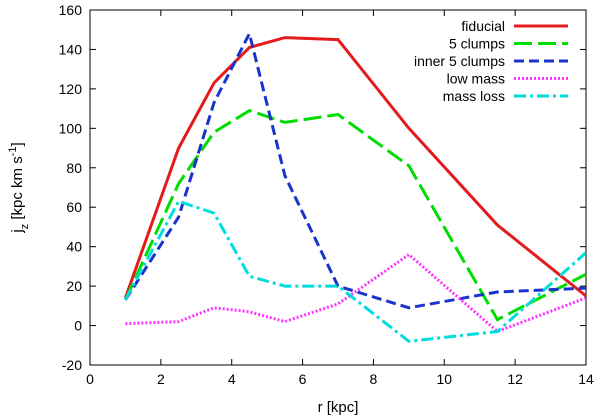 The image size is (600, 420). Describe the element at coordinates (338, 407) in the screenshot. I see `x-axis-title: r [kpc]` at that location.